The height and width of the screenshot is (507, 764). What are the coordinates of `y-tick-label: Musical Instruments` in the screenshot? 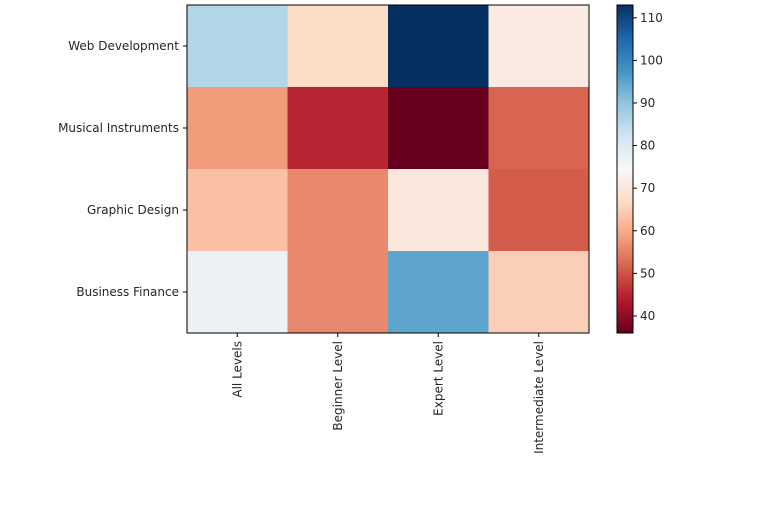 It's located at (118, 128).